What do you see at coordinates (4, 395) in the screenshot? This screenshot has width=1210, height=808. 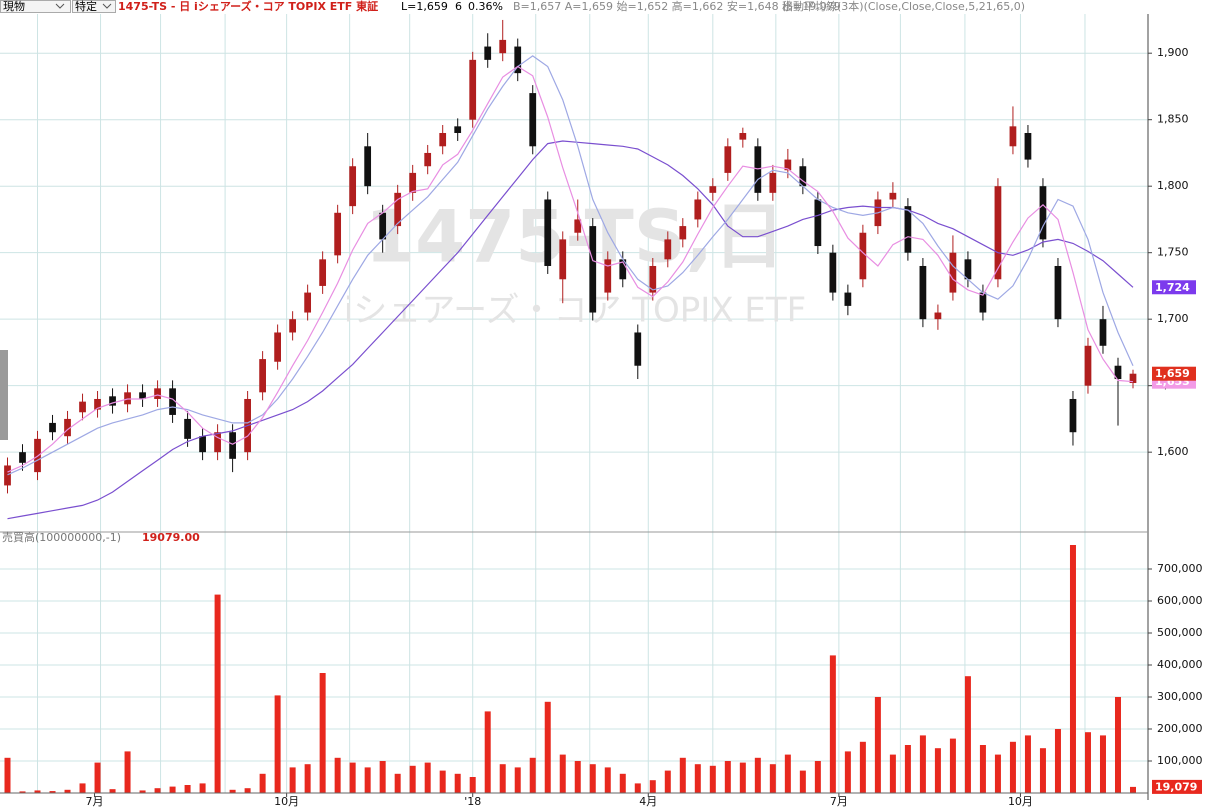 I see `side-tab` at bounding box center [4, 395].